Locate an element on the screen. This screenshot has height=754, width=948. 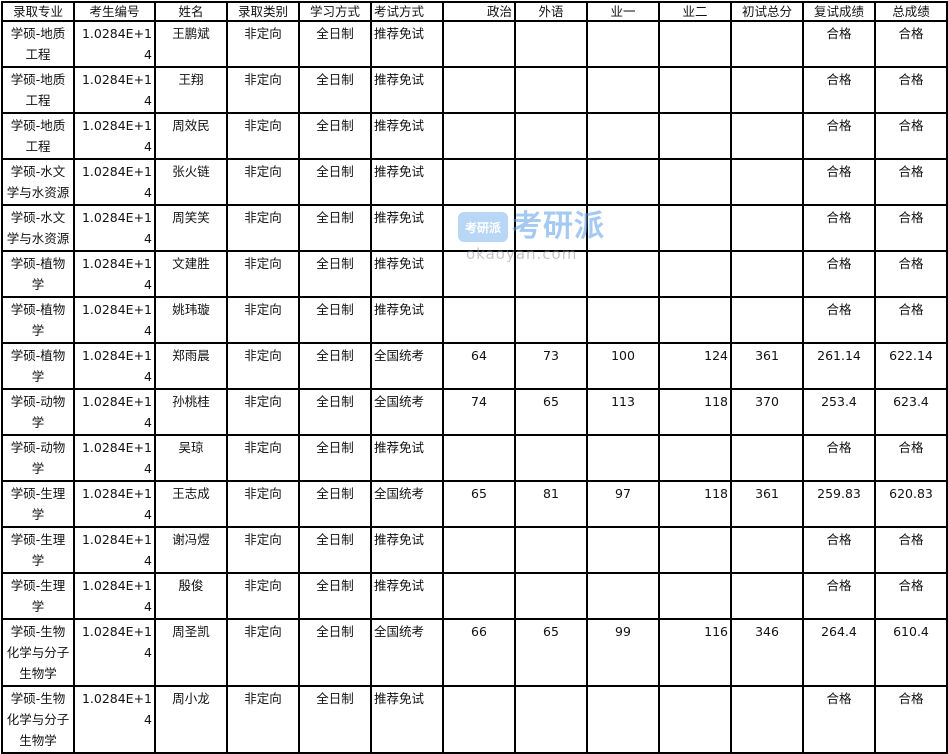
cell-foreign-language: 81 is located at coordinates (551, 504).